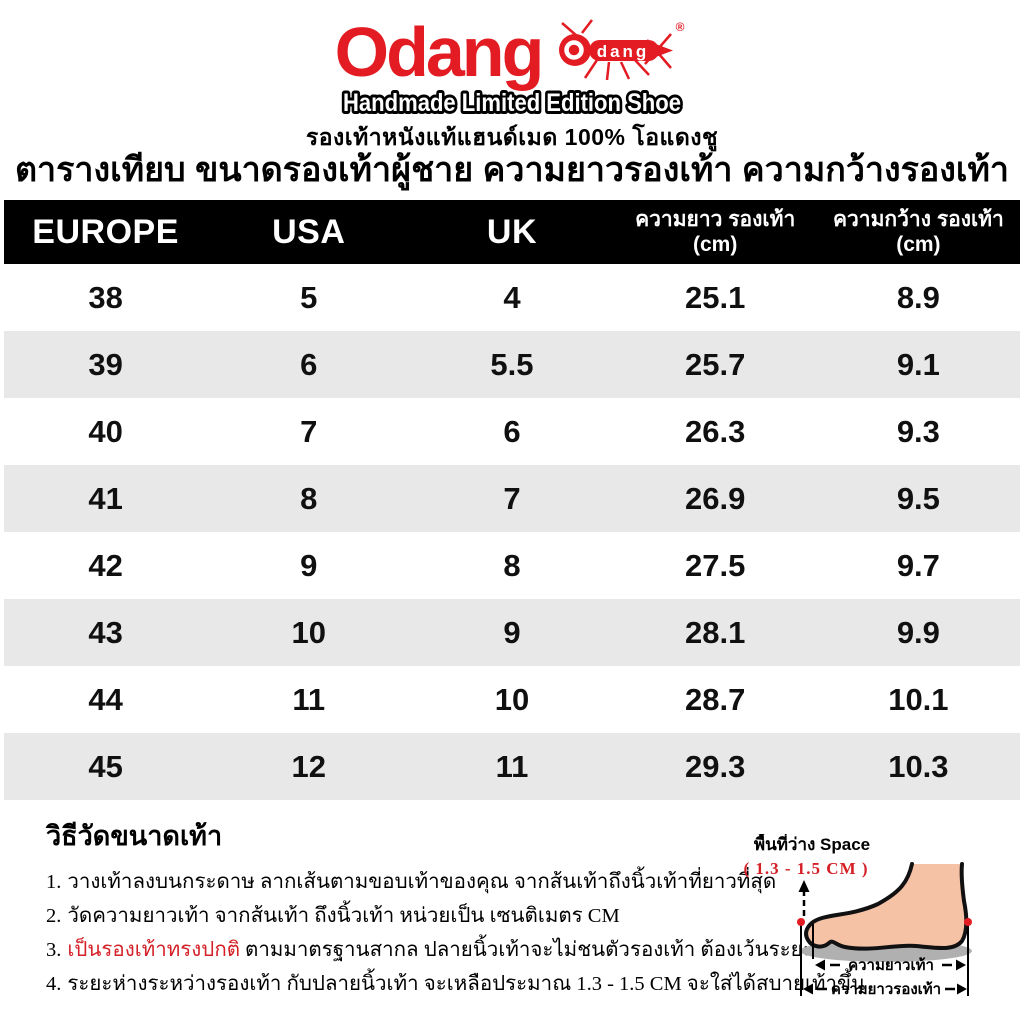 The height and width of the screenshot is (1024, 1024). Describe the element at coordinates (715, 219) in the screenshot. I see `col-header-length-label: ความยาว รองเท้า` at that location.